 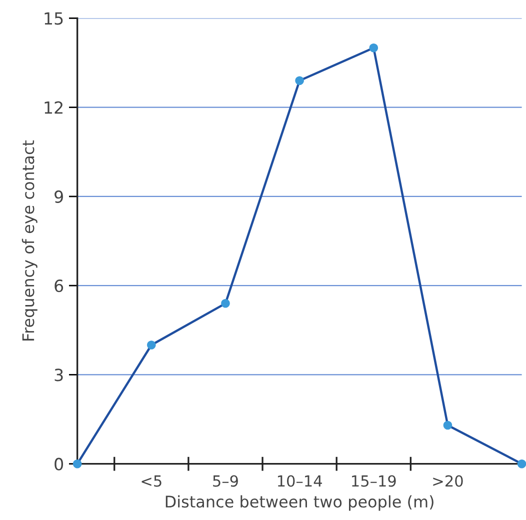 What do you see at coordinates (59, 464) in the screenshot?
I see `y-tick-label: 0` at bounding box center [59, 464].